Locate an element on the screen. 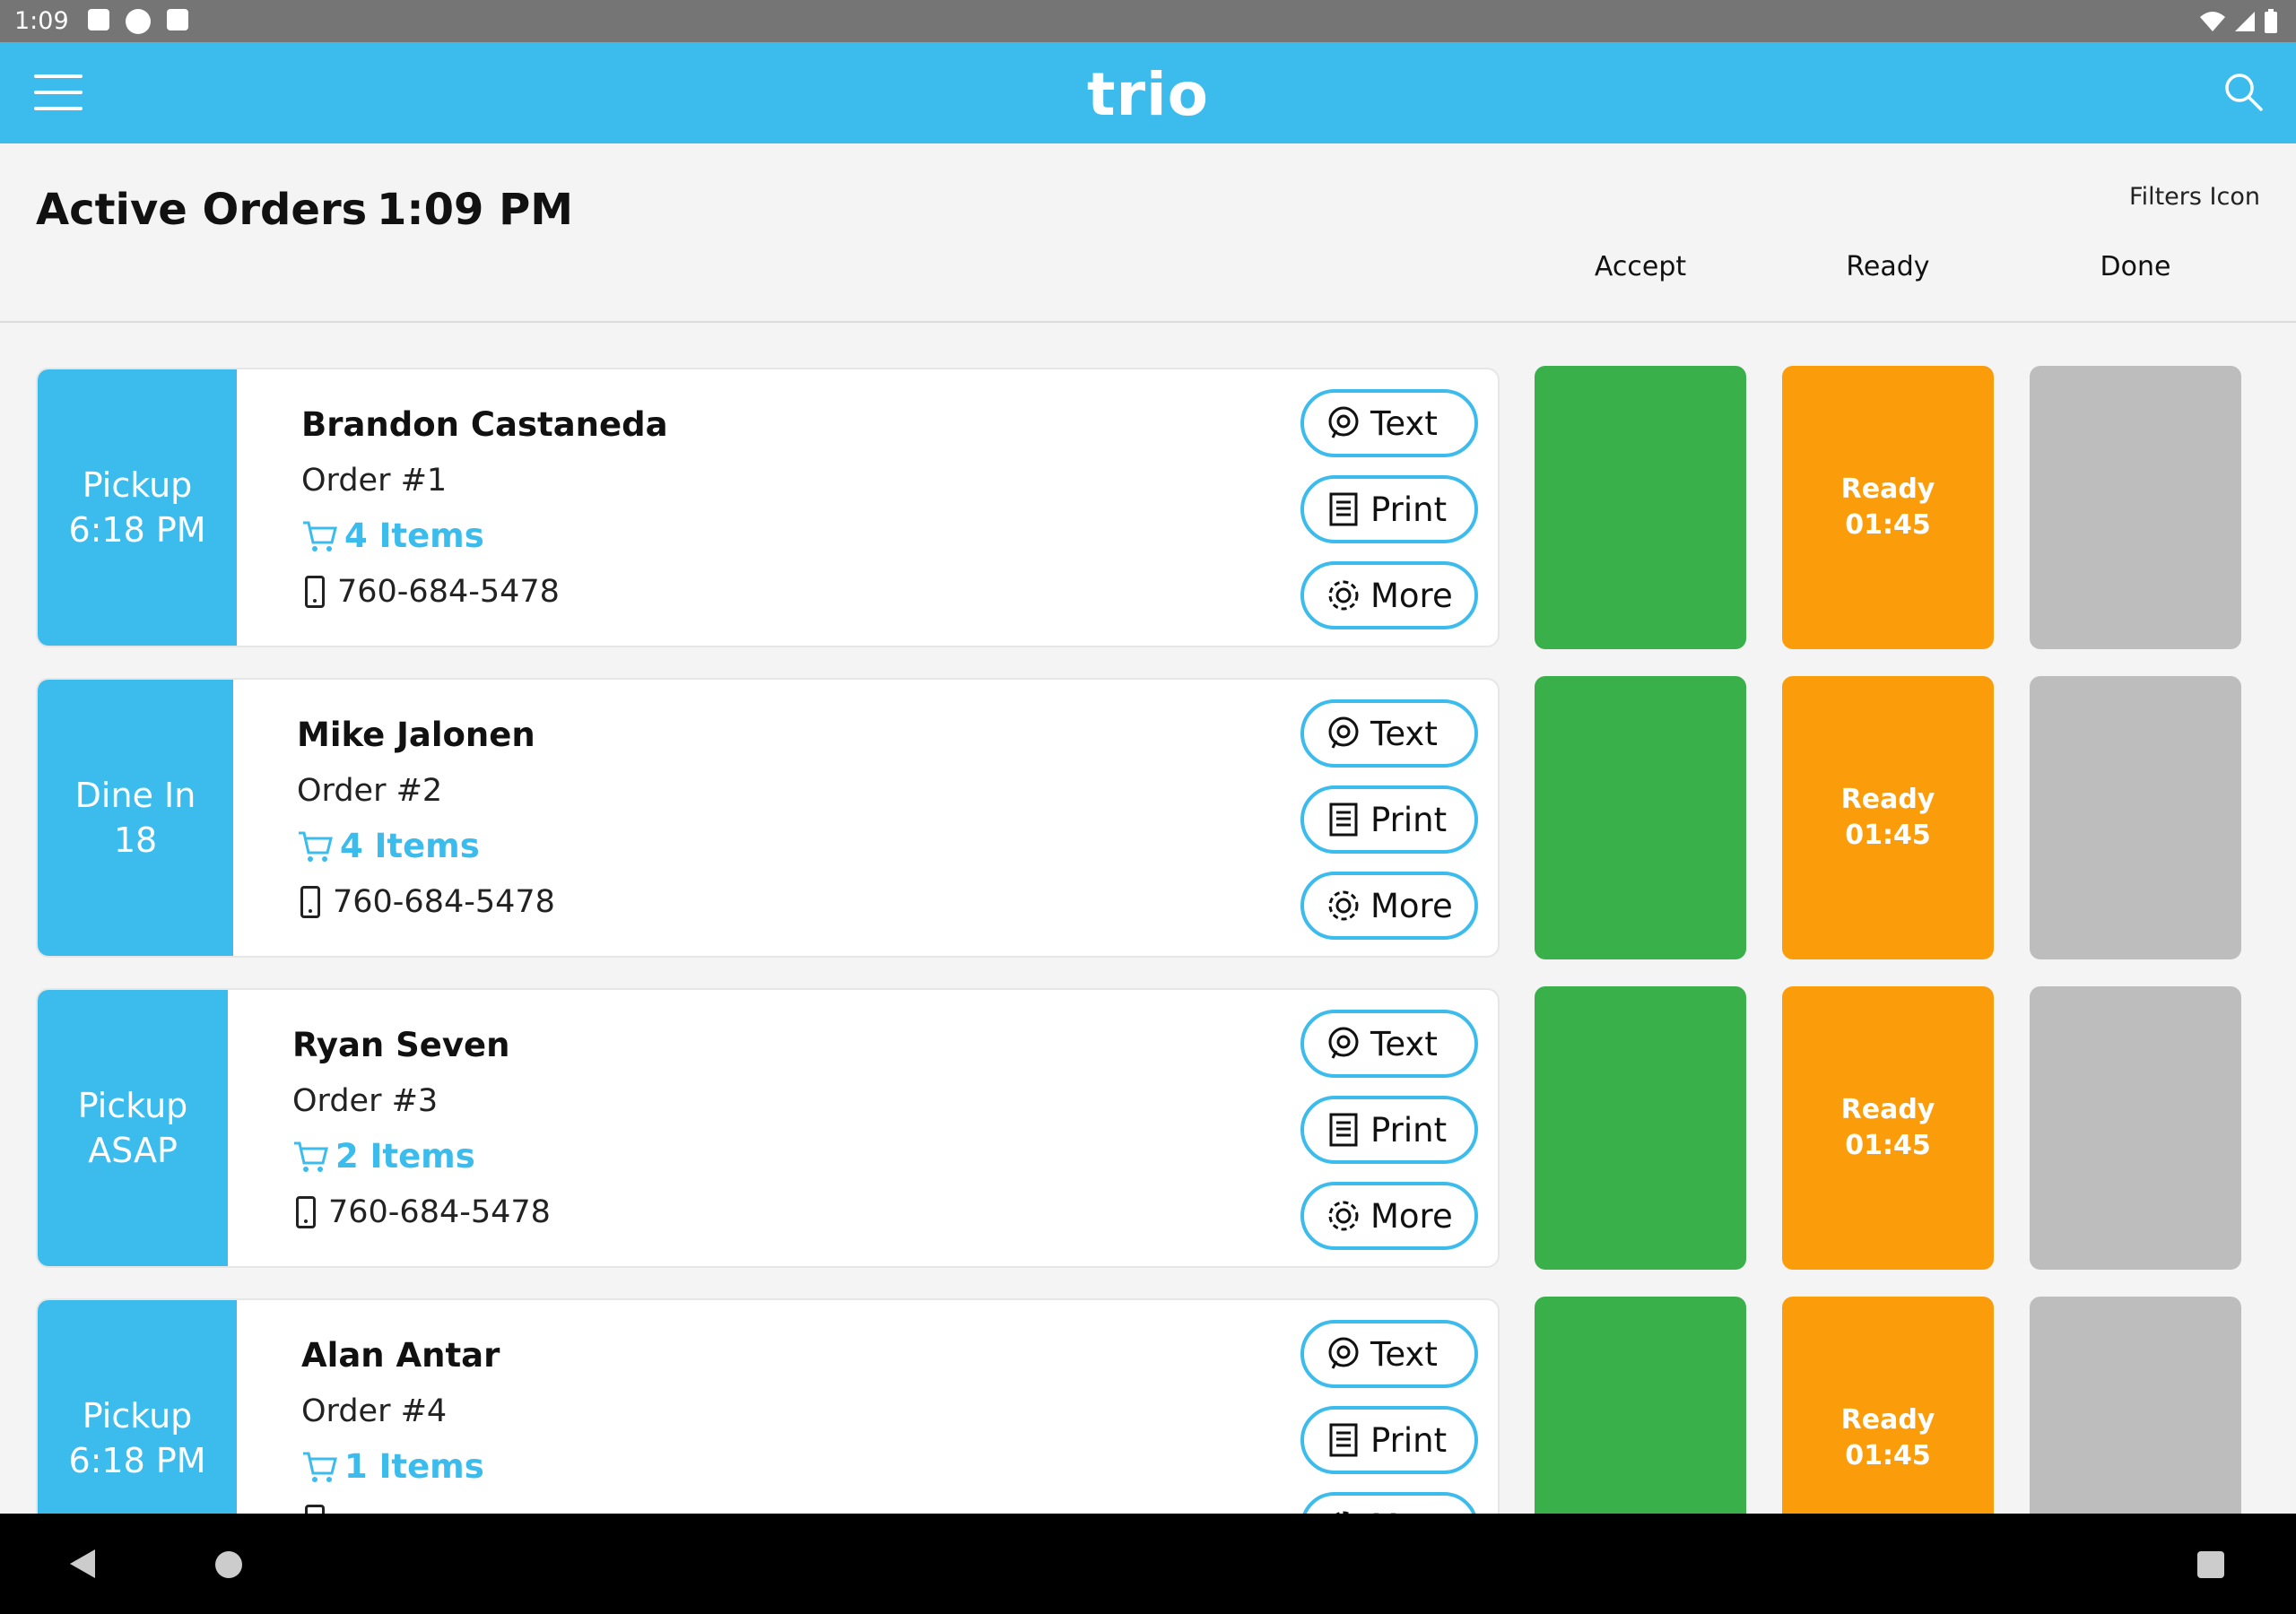 This screenshot has height=1614, width=2296. signal-icon is located at coordinates (2245, 21).